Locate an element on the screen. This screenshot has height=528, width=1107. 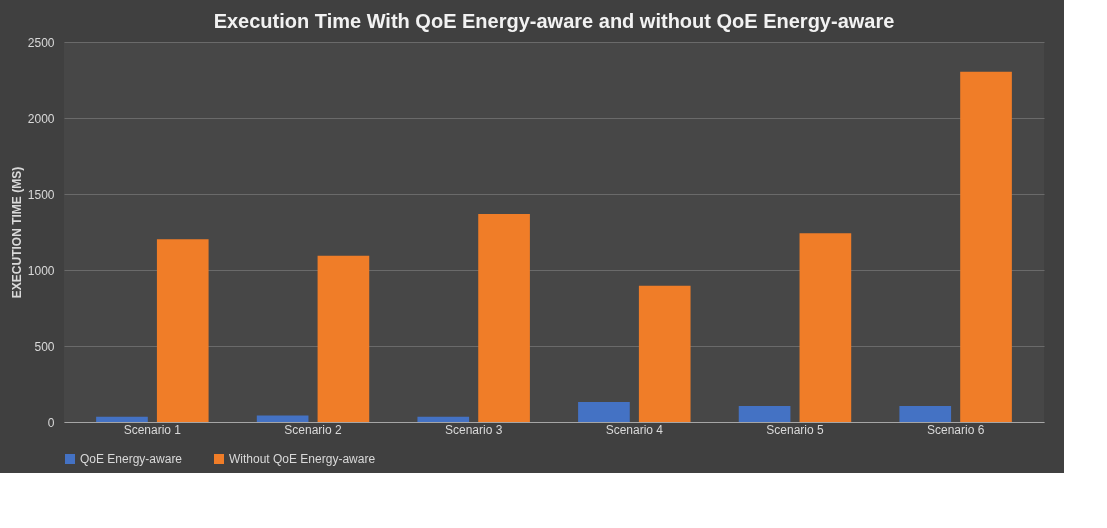
y-tick-label: 1500 is located at coordinates (41, 194).